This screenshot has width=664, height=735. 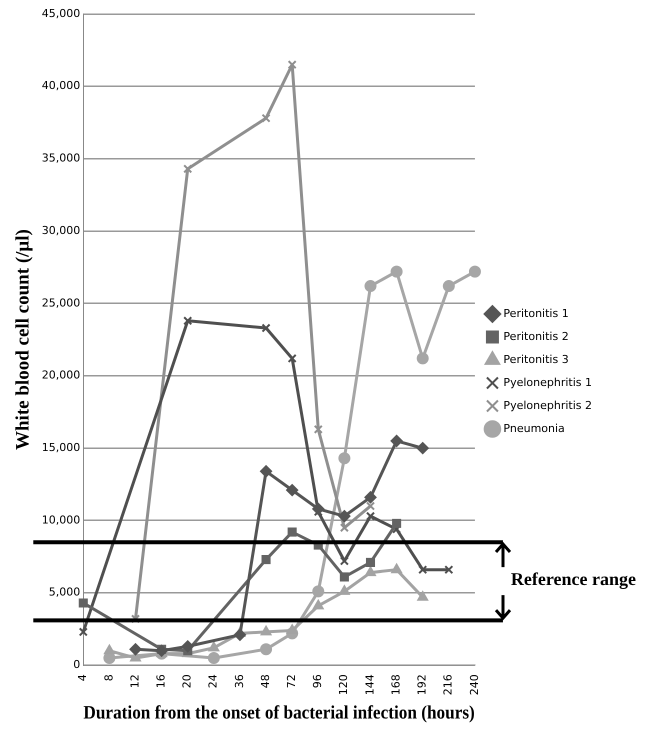 I want to click on y-tick-label: 10,000, so click(x=61, y=519).